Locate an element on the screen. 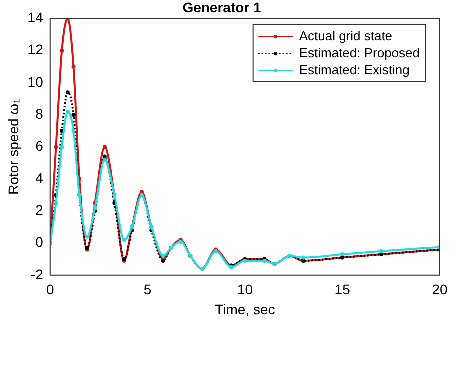  y-tick-label: -2 is located at coordinates (37, 274).